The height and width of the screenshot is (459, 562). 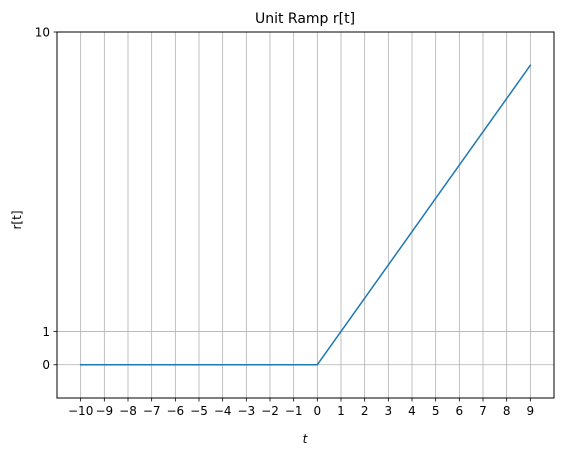 I want to click on x-tick-label: −7, so click(x=152, y=411).